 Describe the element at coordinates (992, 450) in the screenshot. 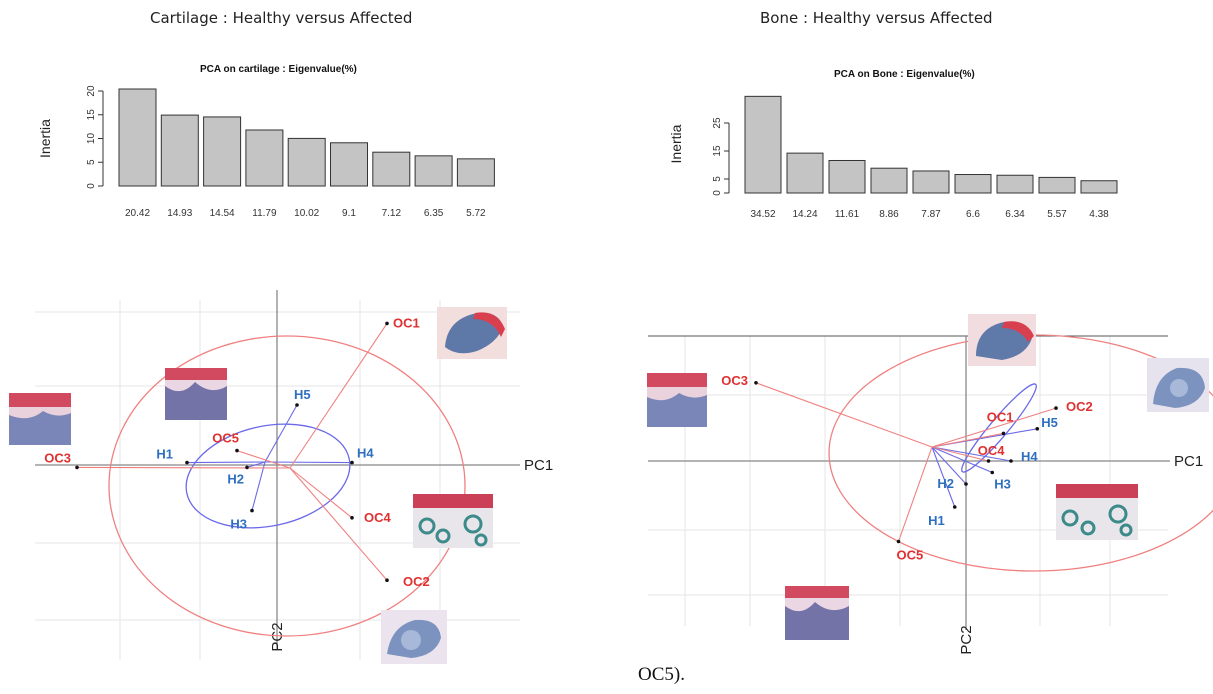

I see `bone-biplot-point-label-oc4: OC4` at that location.